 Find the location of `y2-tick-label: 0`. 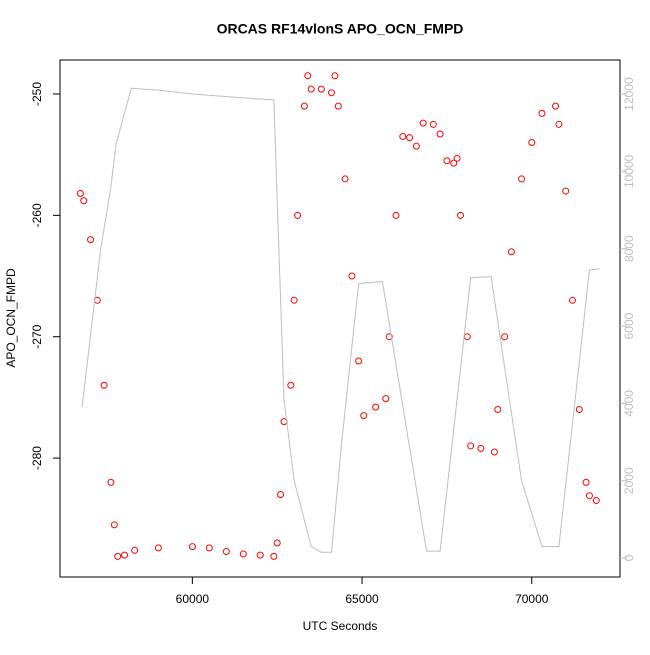

y2-tick-label: 0 is located at coordinates (629, 557).